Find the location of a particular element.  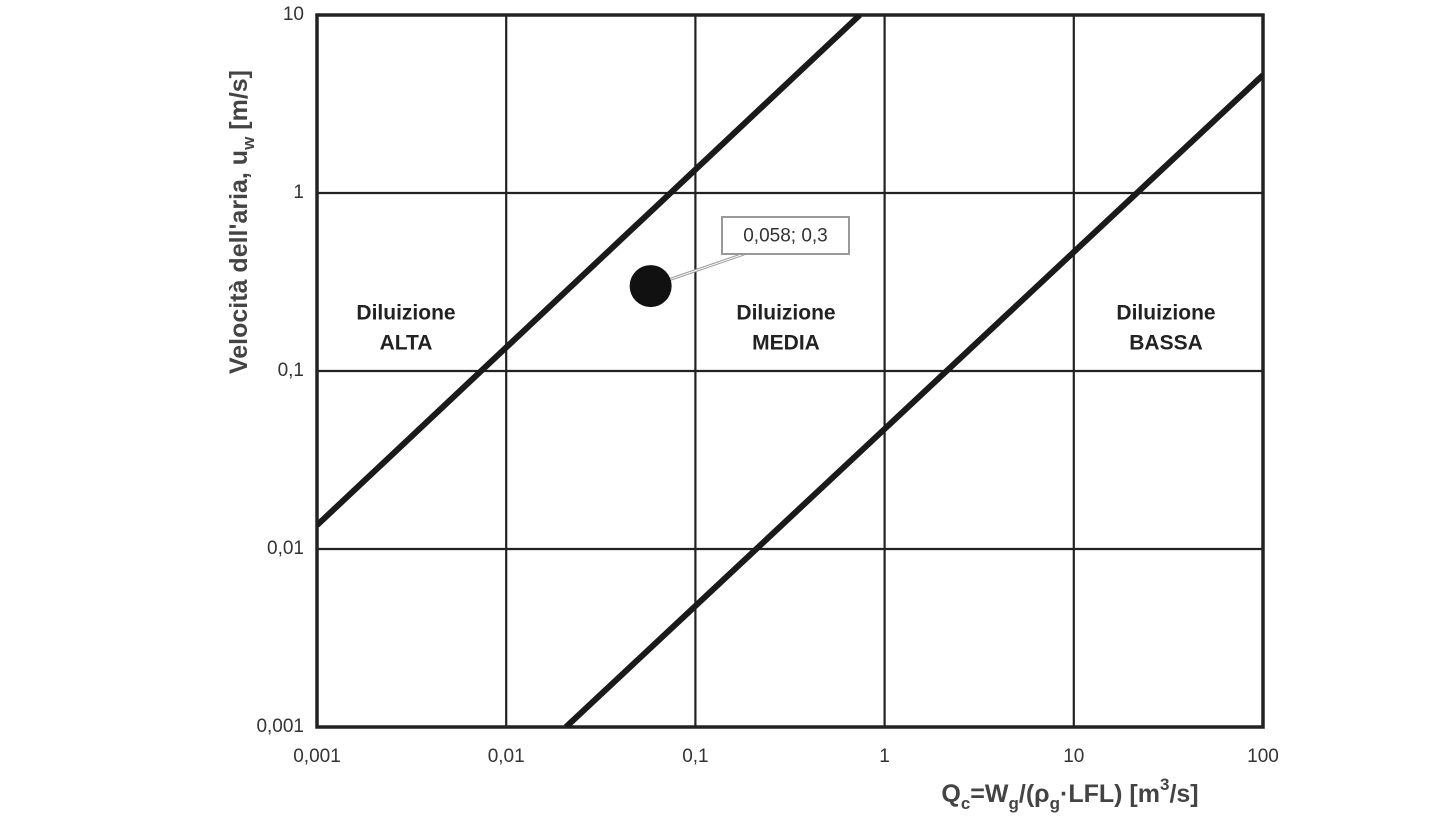

region-label: MEDIA is located at coordinates (786, 343).